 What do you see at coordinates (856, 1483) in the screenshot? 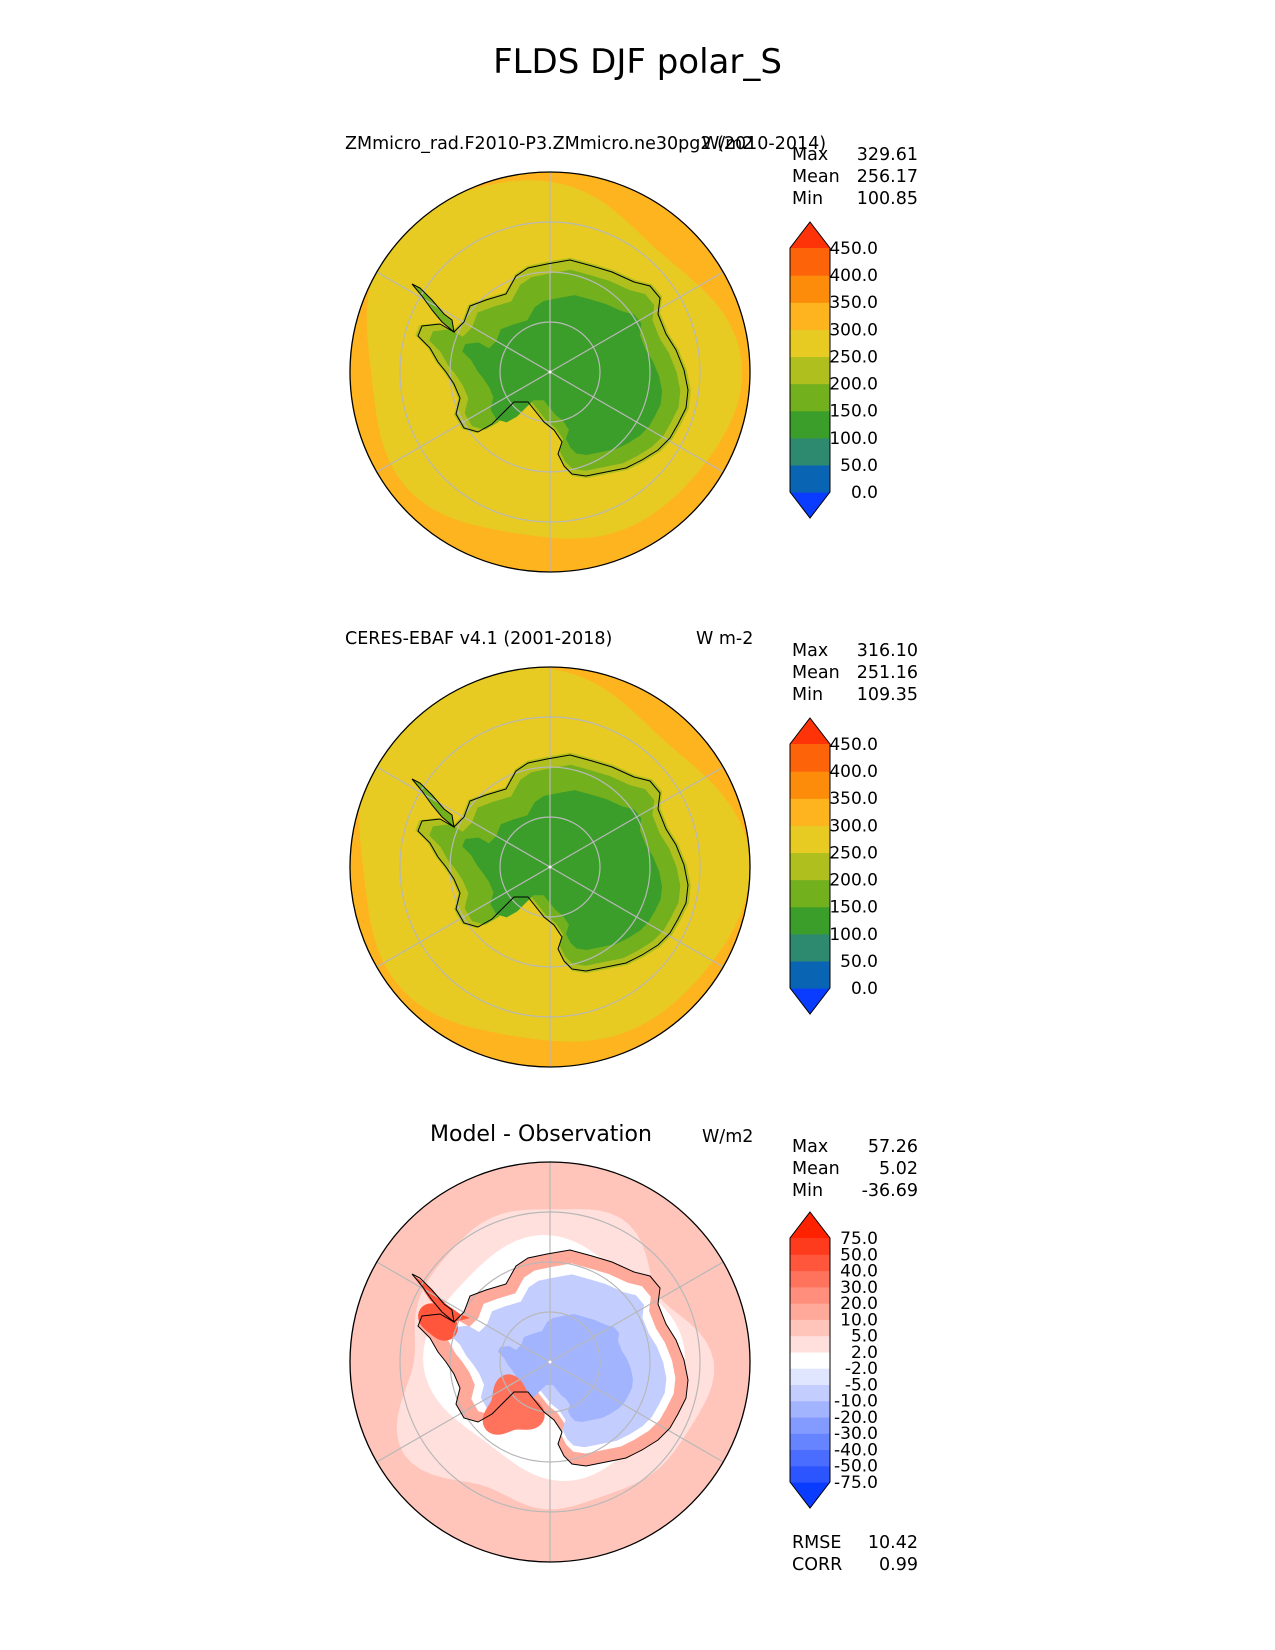
I see `colorbar-tick-label: -75.0` at bounding box center [856, 1483].